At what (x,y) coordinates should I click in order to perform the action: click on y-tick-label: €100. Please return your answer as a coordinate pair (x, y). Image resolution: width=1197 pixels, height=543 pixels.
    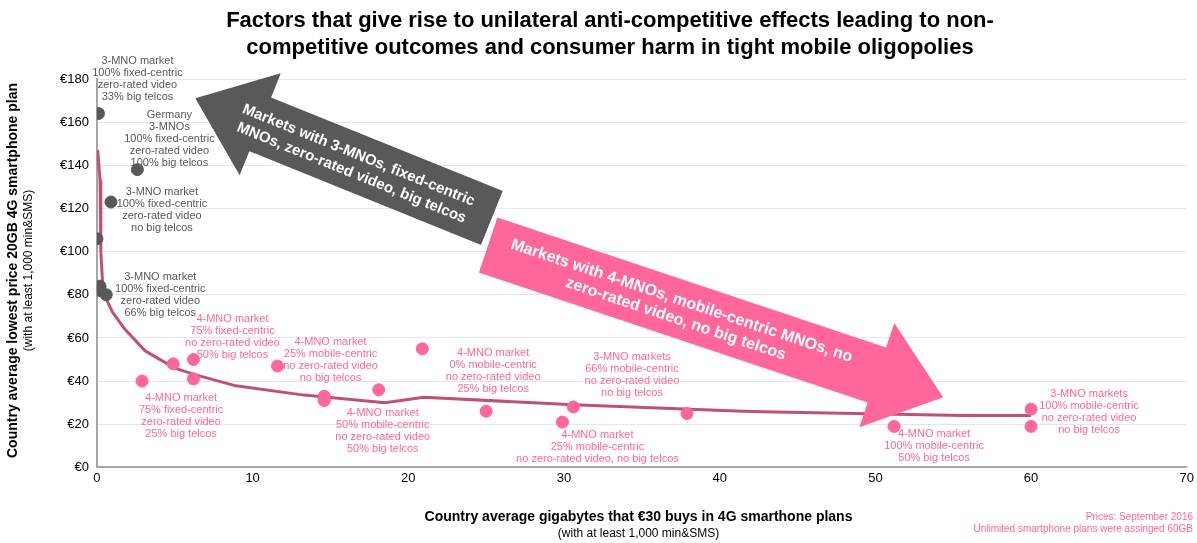
    Looking at the image, I should click on (74, 251).